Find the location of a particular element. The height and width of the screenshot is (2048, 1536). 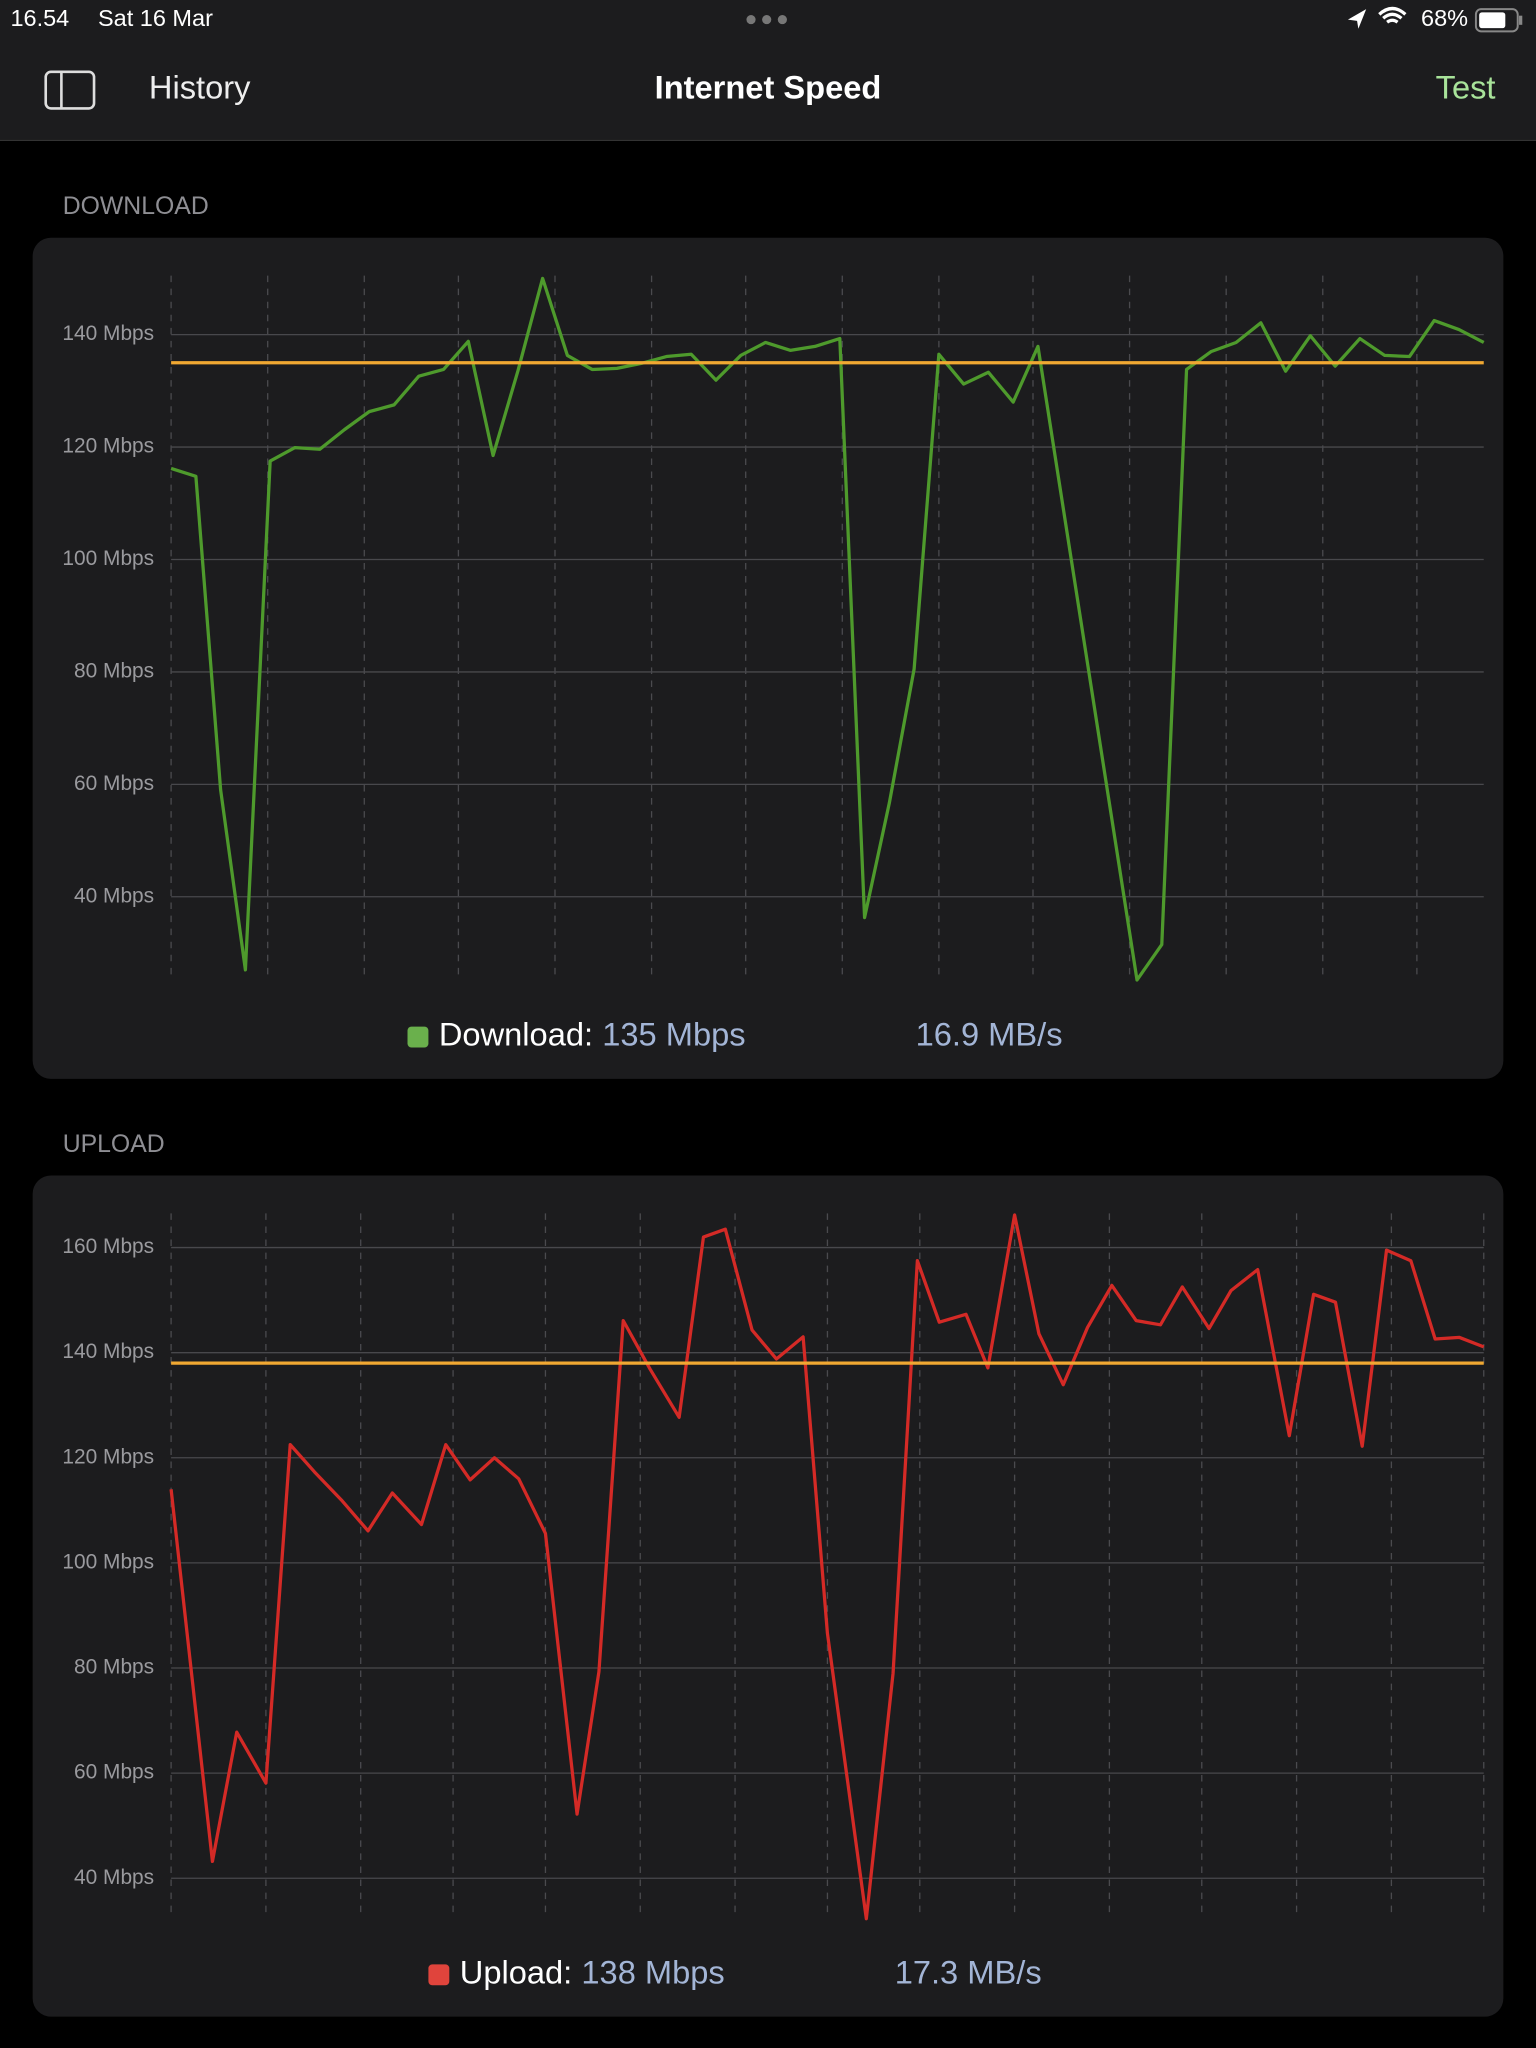

legend-rate: 17.3 MB/s is located at coordinates (968, 1971).